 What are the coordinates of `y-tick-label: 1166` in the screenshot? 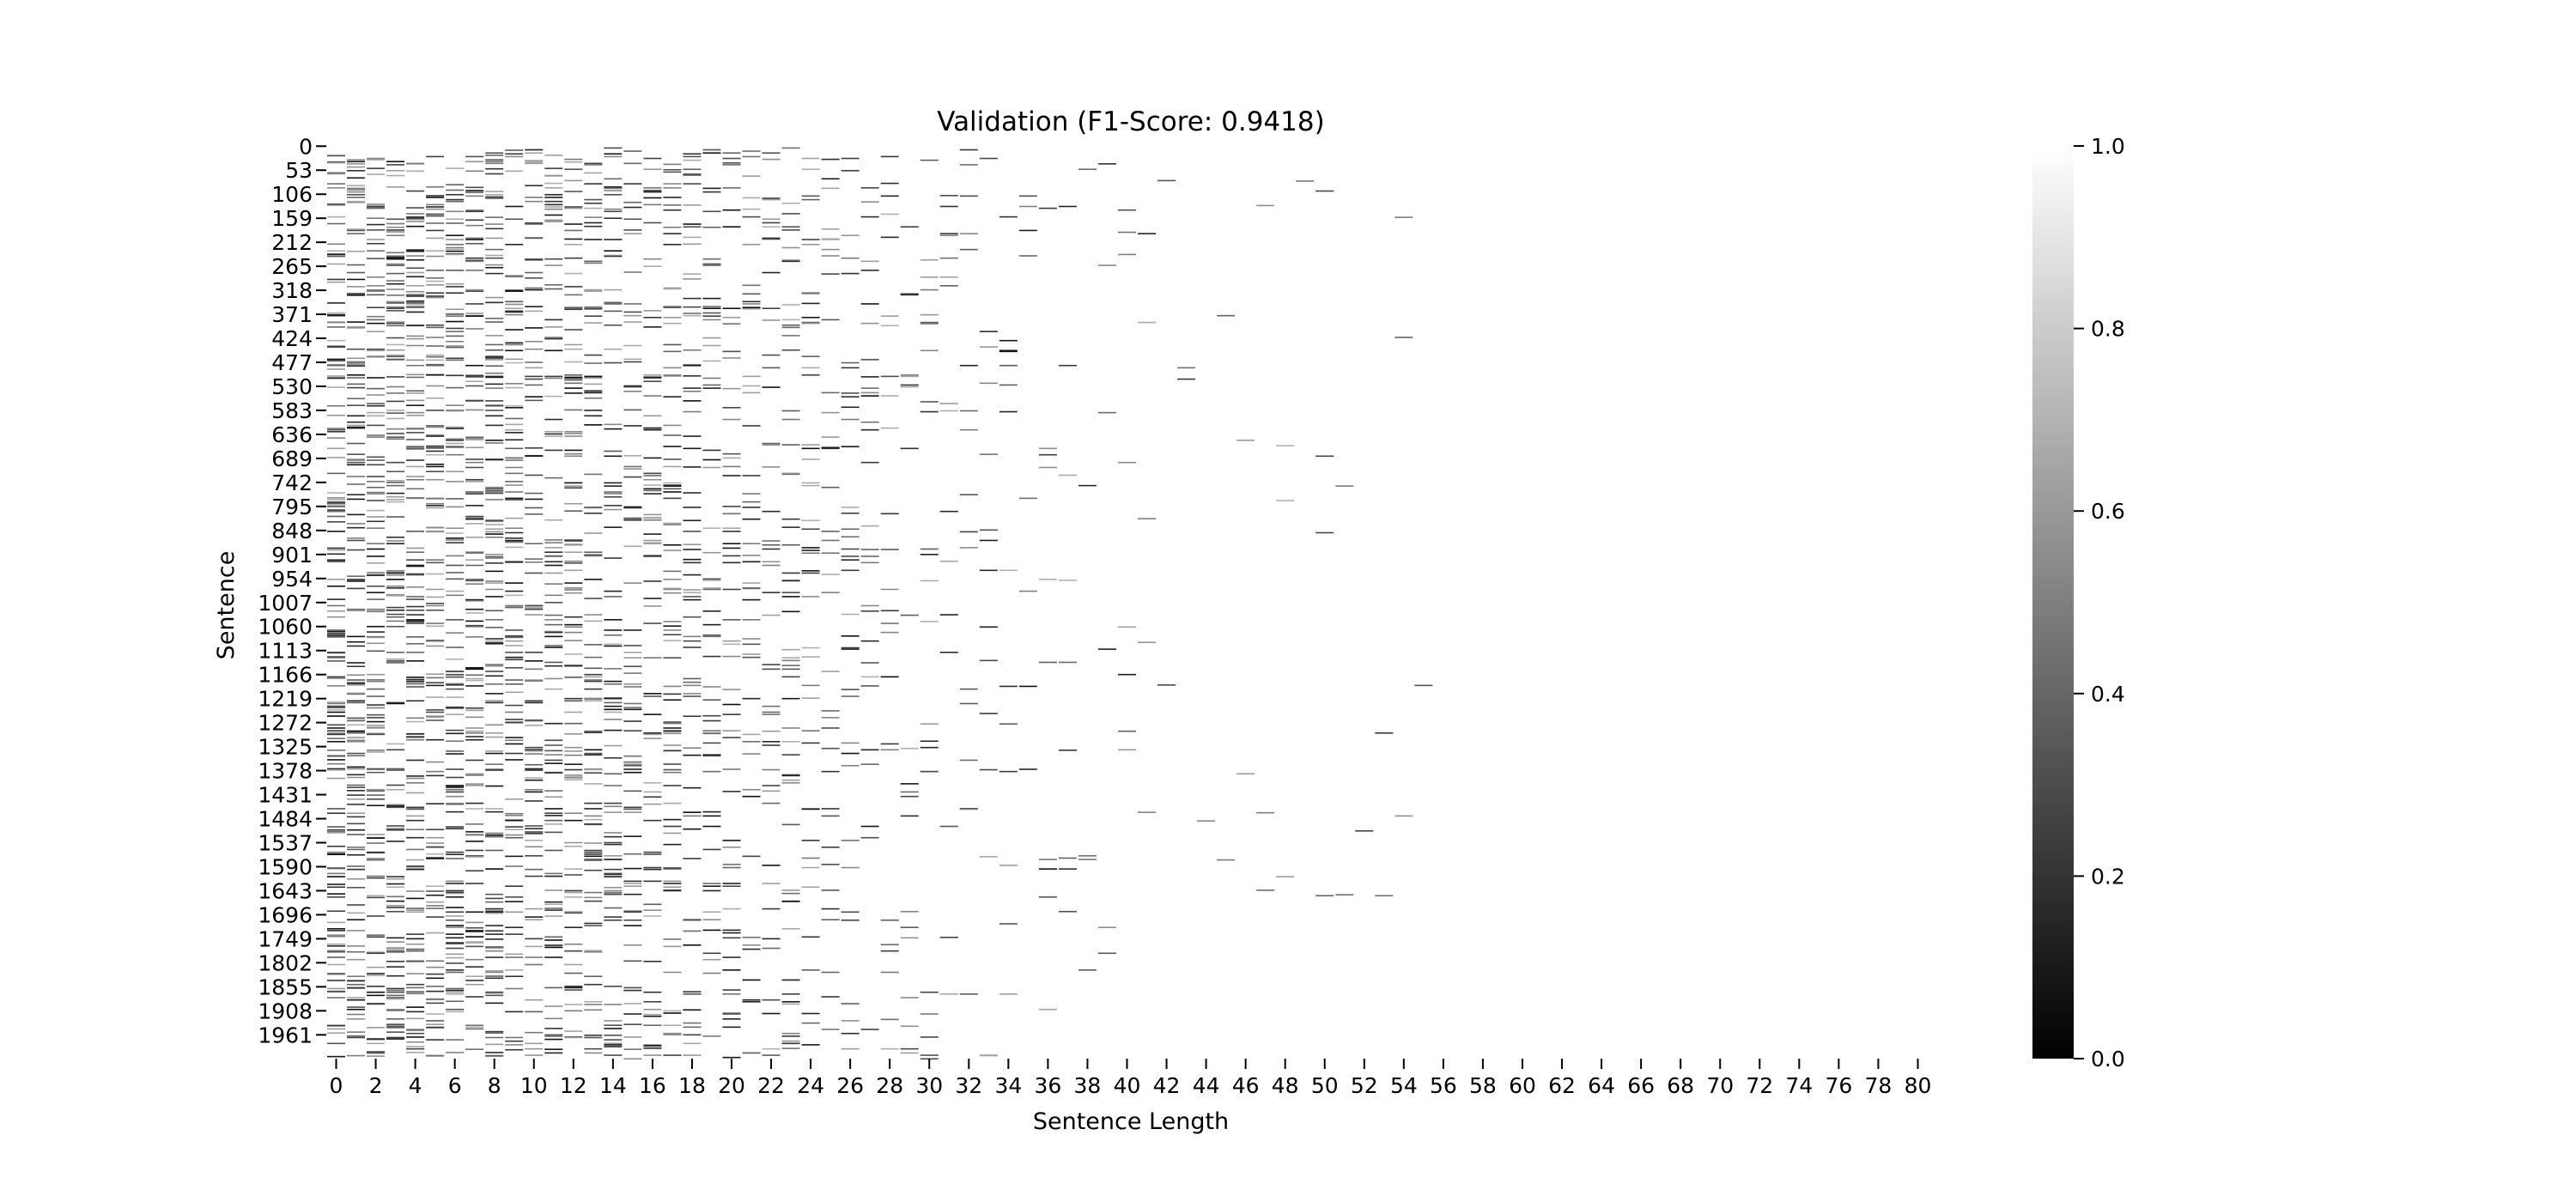 It's located at (285, 675).